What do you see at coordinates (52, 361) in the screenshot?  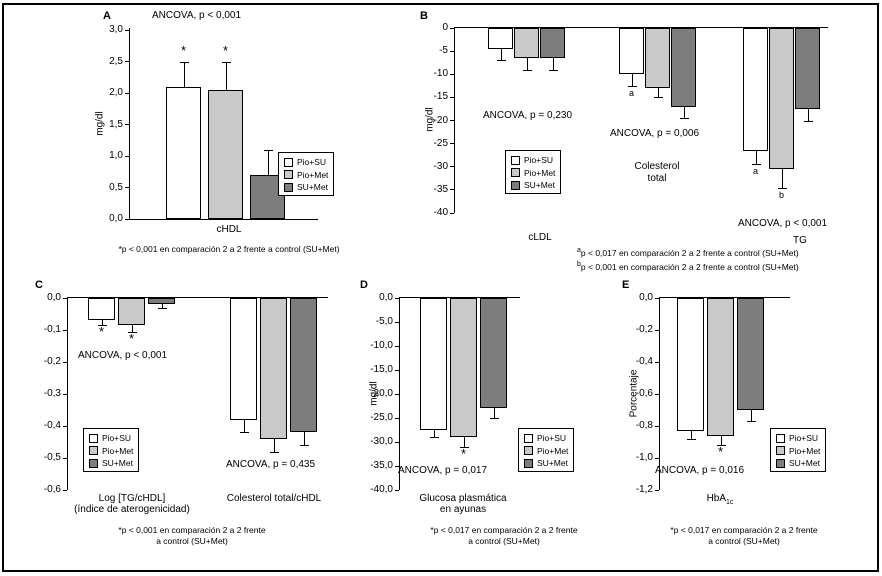 I see `y-tick-label: -0,2` at bounding box center [52, 361].